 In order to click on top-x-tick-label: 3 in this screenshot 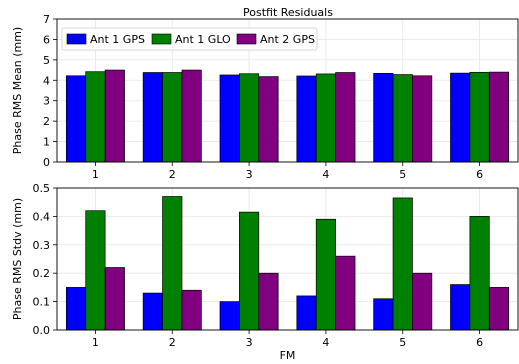, I will do `click(249, 174)`.